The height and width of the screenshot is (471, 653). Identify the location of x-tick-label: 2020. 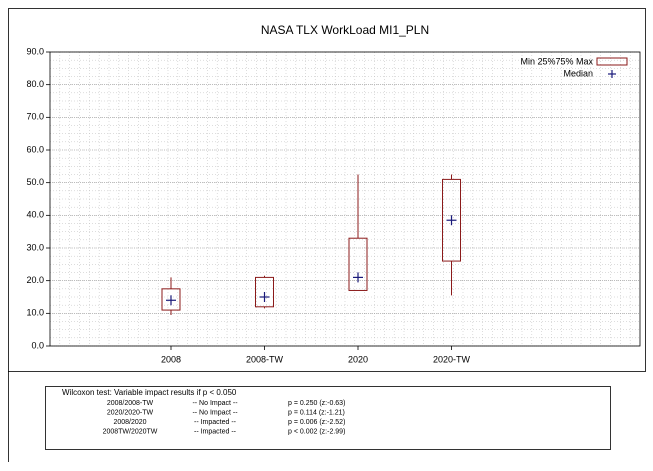
(358, 359).